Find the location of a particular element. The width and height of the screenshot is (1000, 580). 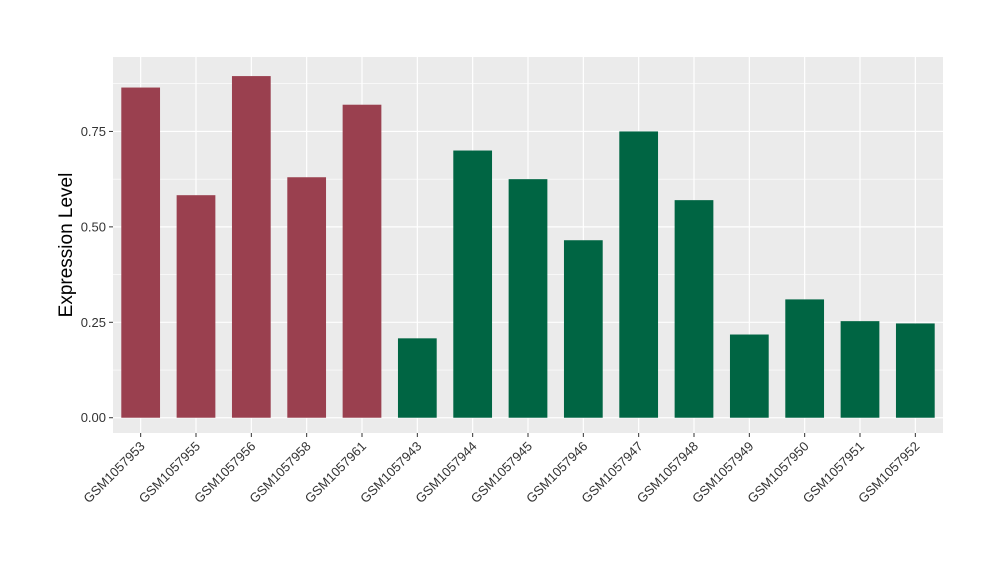

y-tick-label: 0.00 is located at coordinates (93, 417).